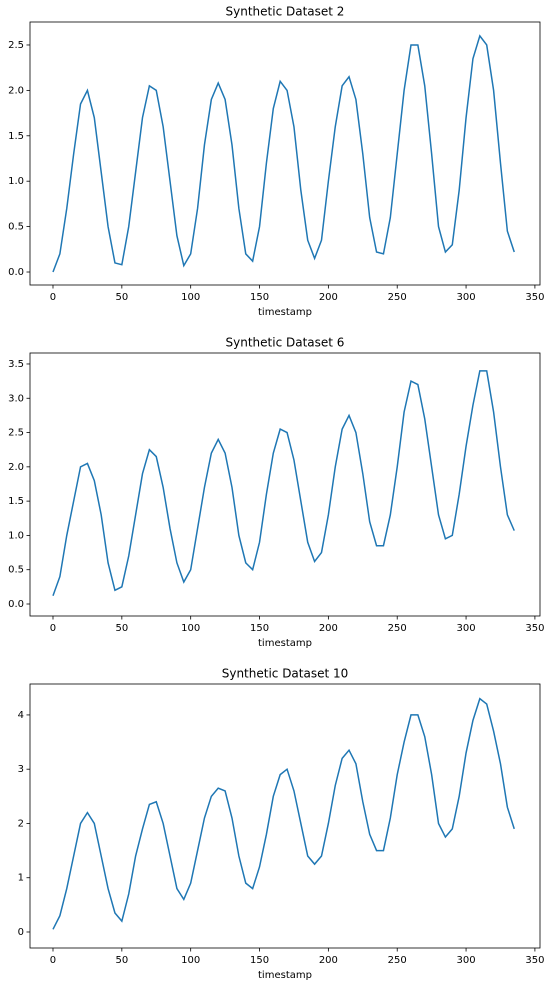 The image size is (550, 984). Describe the element at coordinates (285, 343) in the screenshot. I see `chart-title: Synthetic Dataset 6` at that location.